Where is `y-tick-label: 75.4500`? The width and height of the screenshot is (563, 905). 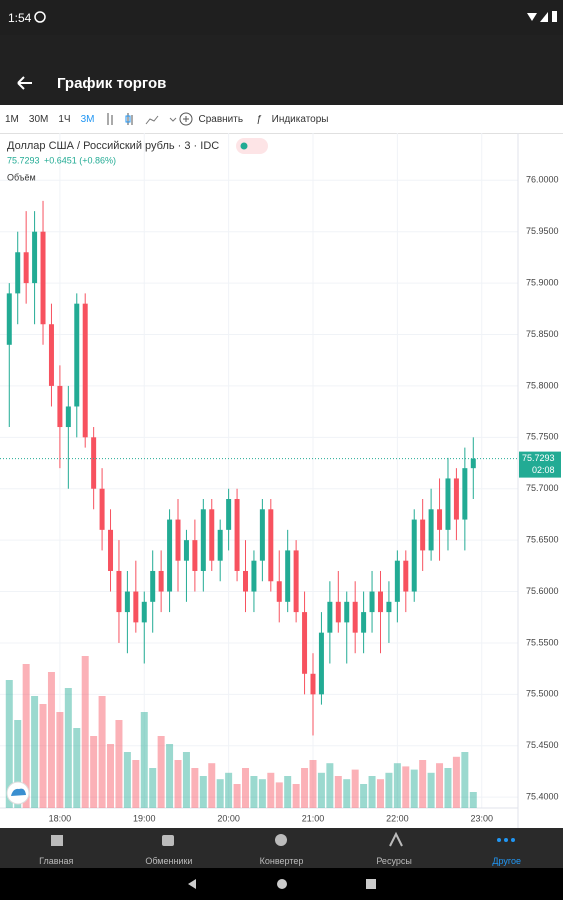 y-tick-label: 75.4500 is located at coordinates (542, 745).